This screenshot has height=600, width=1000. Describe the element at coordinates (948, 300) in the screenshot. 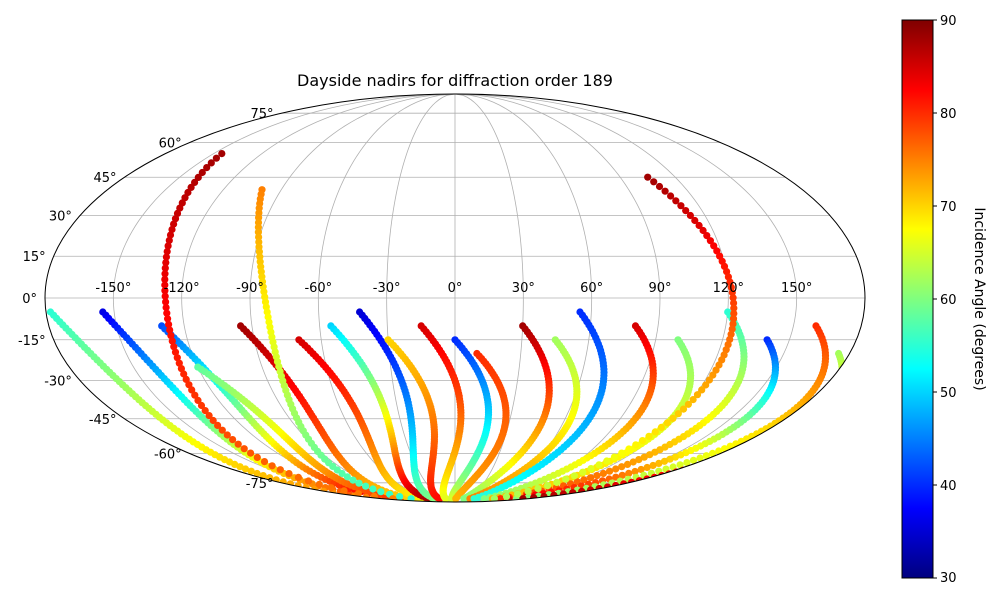

I see `colorbar-tick-label: 60` at that location.